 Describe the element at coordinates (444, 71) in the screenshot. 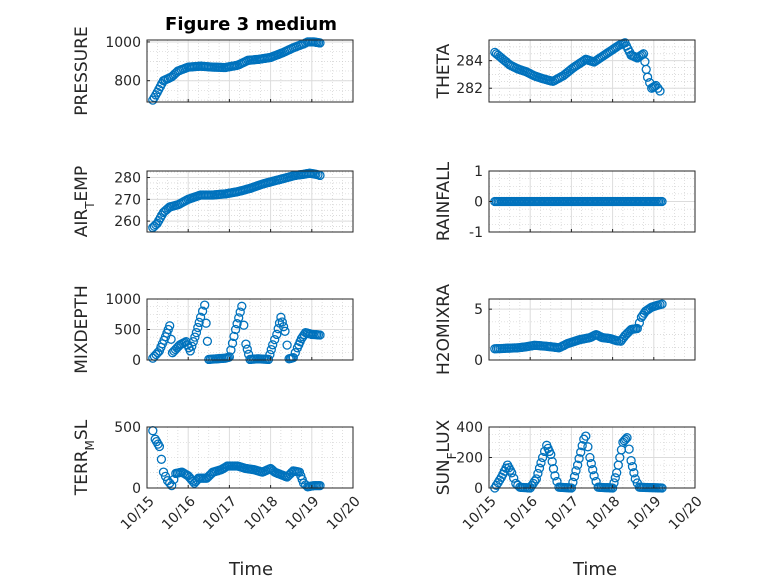

I see `y-axis-label: THETA` at that location.